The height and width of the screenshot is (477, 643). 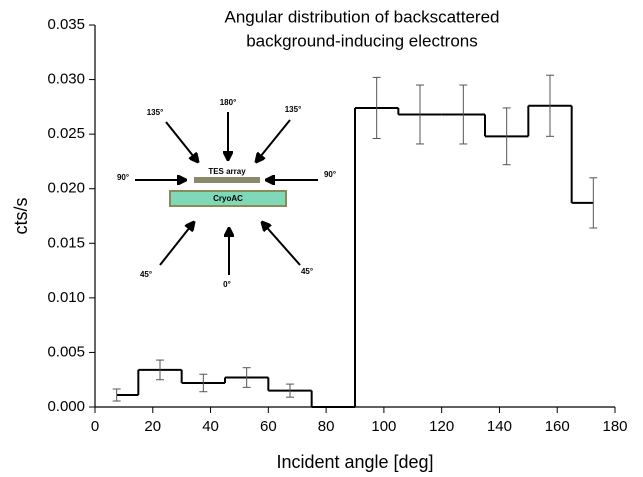 I want to click on inset-label: TES array, so click(x=227, y=171).